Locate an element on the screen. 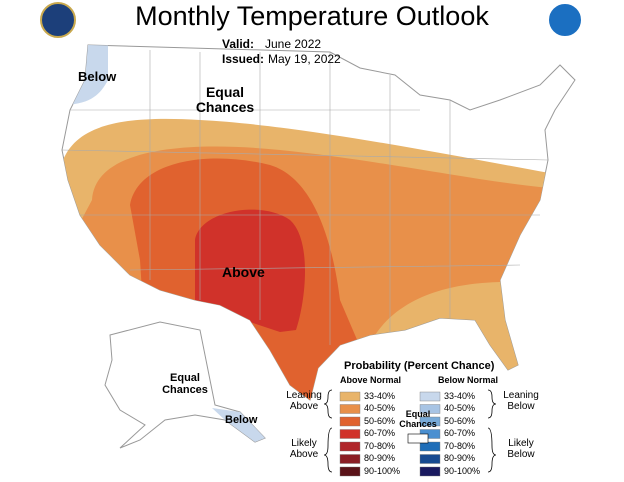 This screenshot has width=624, height=482. legend-group: Likely Below is located at coordinates (521, 449).